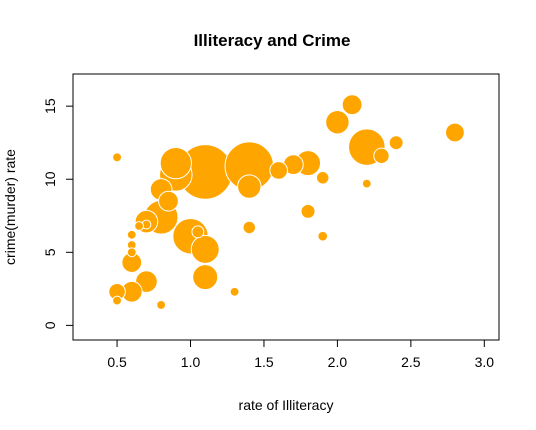 Image resolution: width=536 pixels, height=430 pixels. What do you see at coordinates (50, 325) in the screenshot?
I see `y-tick-label: 0` at bounding box center [50, 325].